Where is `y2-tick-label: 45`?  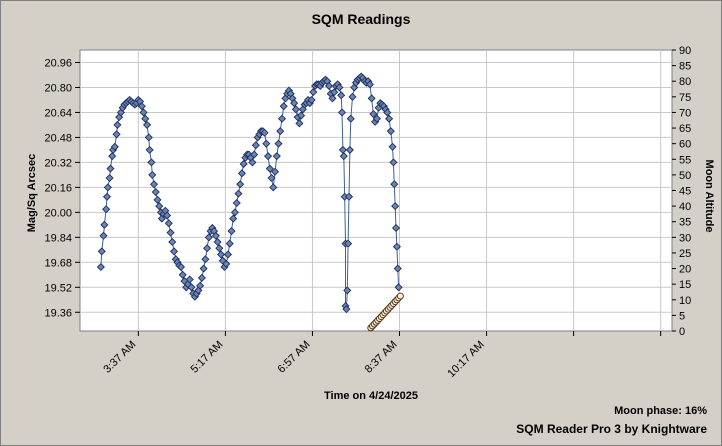
y2-tick-label: 45 is located at coordinates (685, 192).